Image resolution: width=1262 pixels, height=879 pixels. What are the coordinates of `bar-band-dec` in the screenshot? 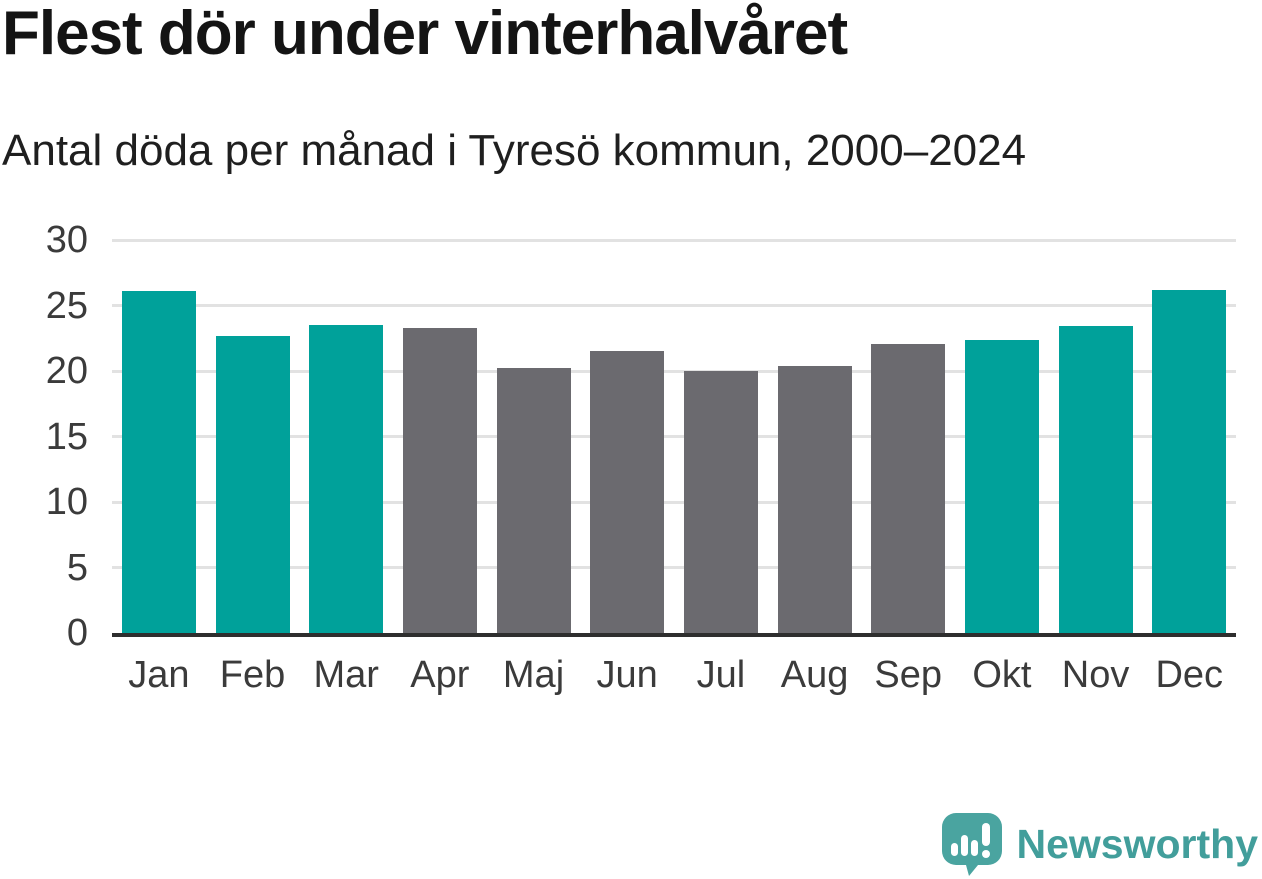 It's located at (1189, 436).